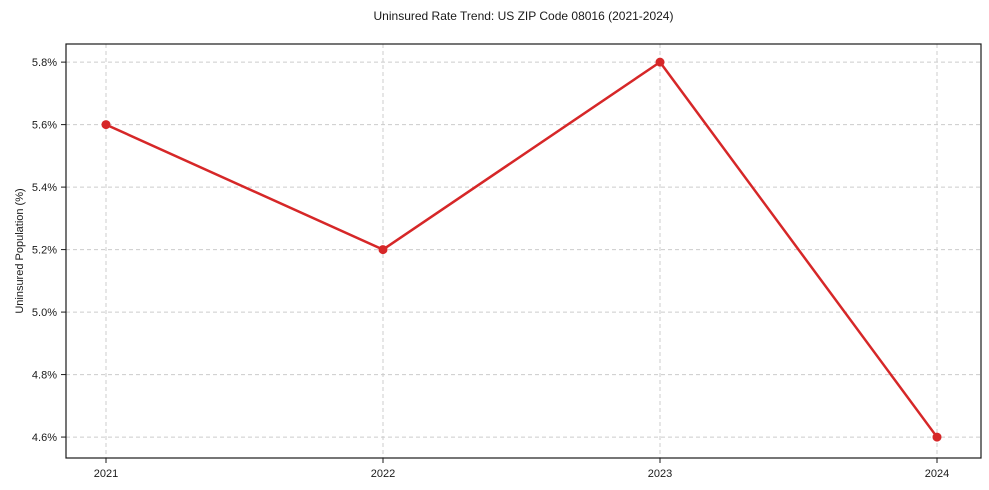 The height and width of the screenshot is (490, 989). I want to click on y-tick-label: 5.8%, so click(44, 63).